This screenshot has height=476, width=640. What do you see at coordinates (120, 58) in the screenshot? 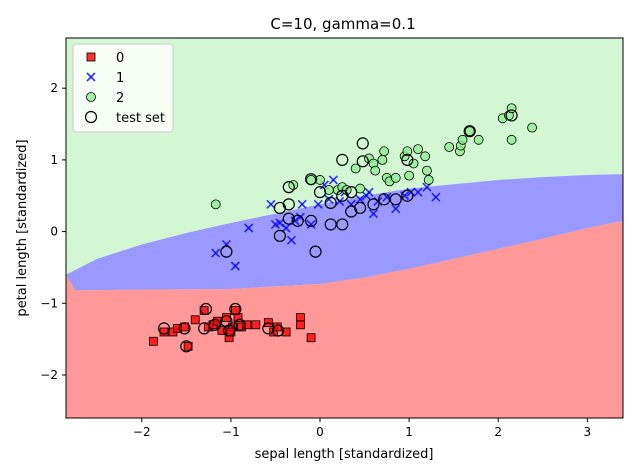
I see `legend-label: 0` at bounding box center [120, 58].